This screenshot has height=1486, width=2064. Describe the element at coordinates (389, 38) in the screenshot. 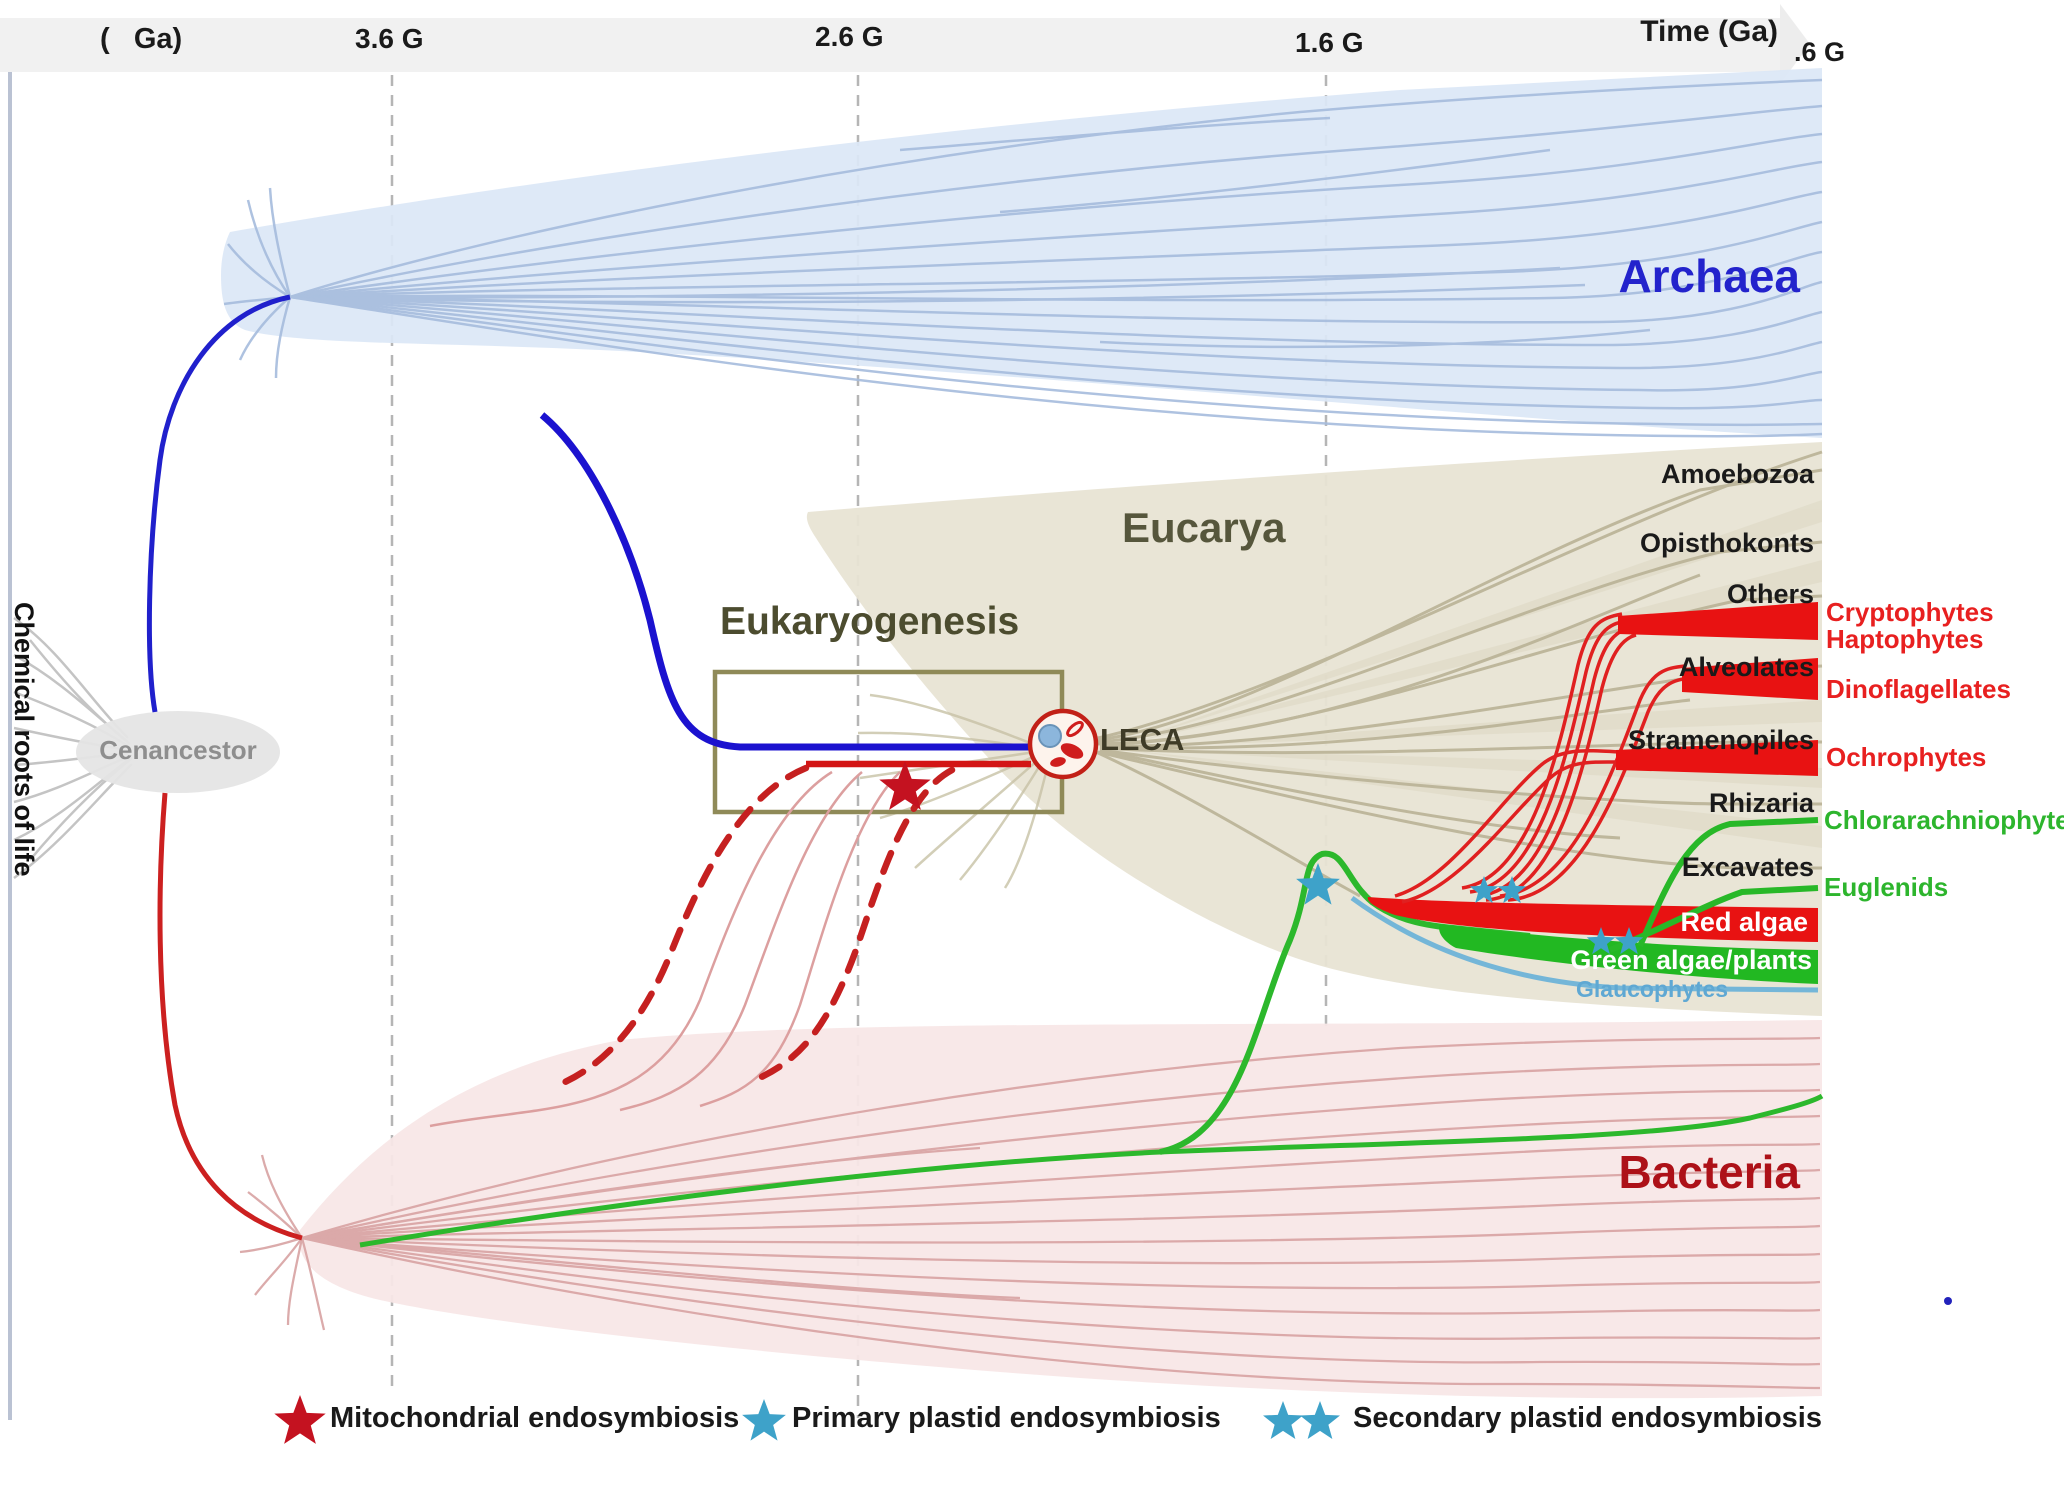

I see `axis-tick-3-6: 3.6 G` at that location.